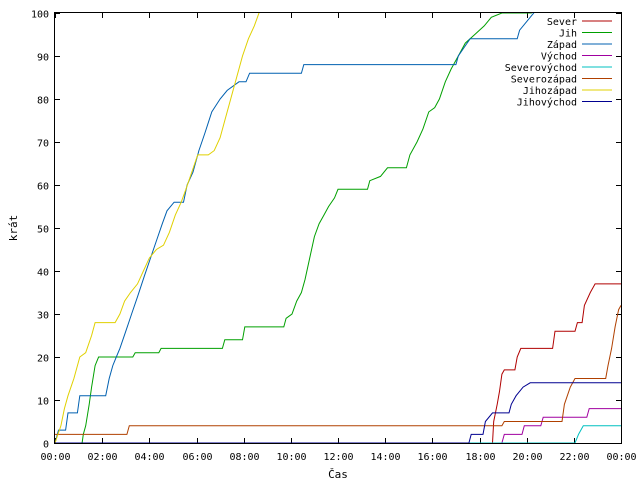  What do you see at coordinates (550, 91) in the screenshot?
I see `legend-label: Jihozápad` at bounding box center [550, 91].